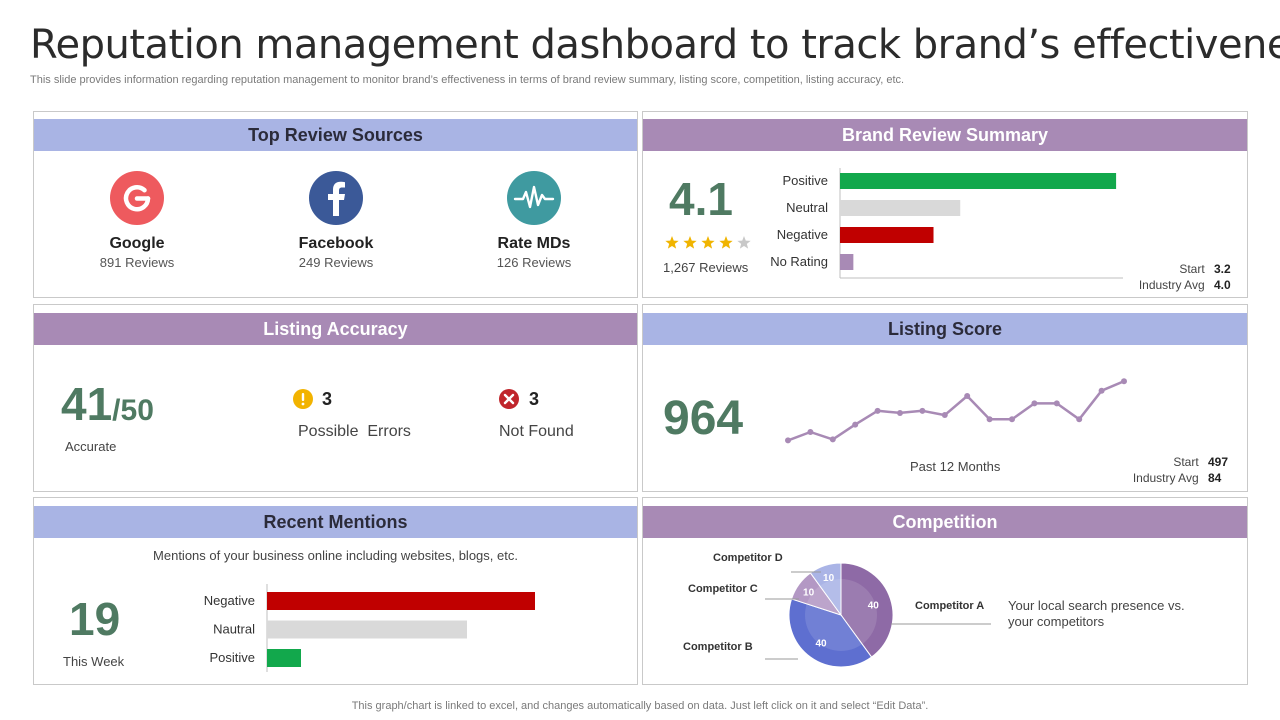 The image size is (1280, 720). Describe the element at coordinates (703, 418) in the screenshot. I see `listing-score-value: 964` at that location.